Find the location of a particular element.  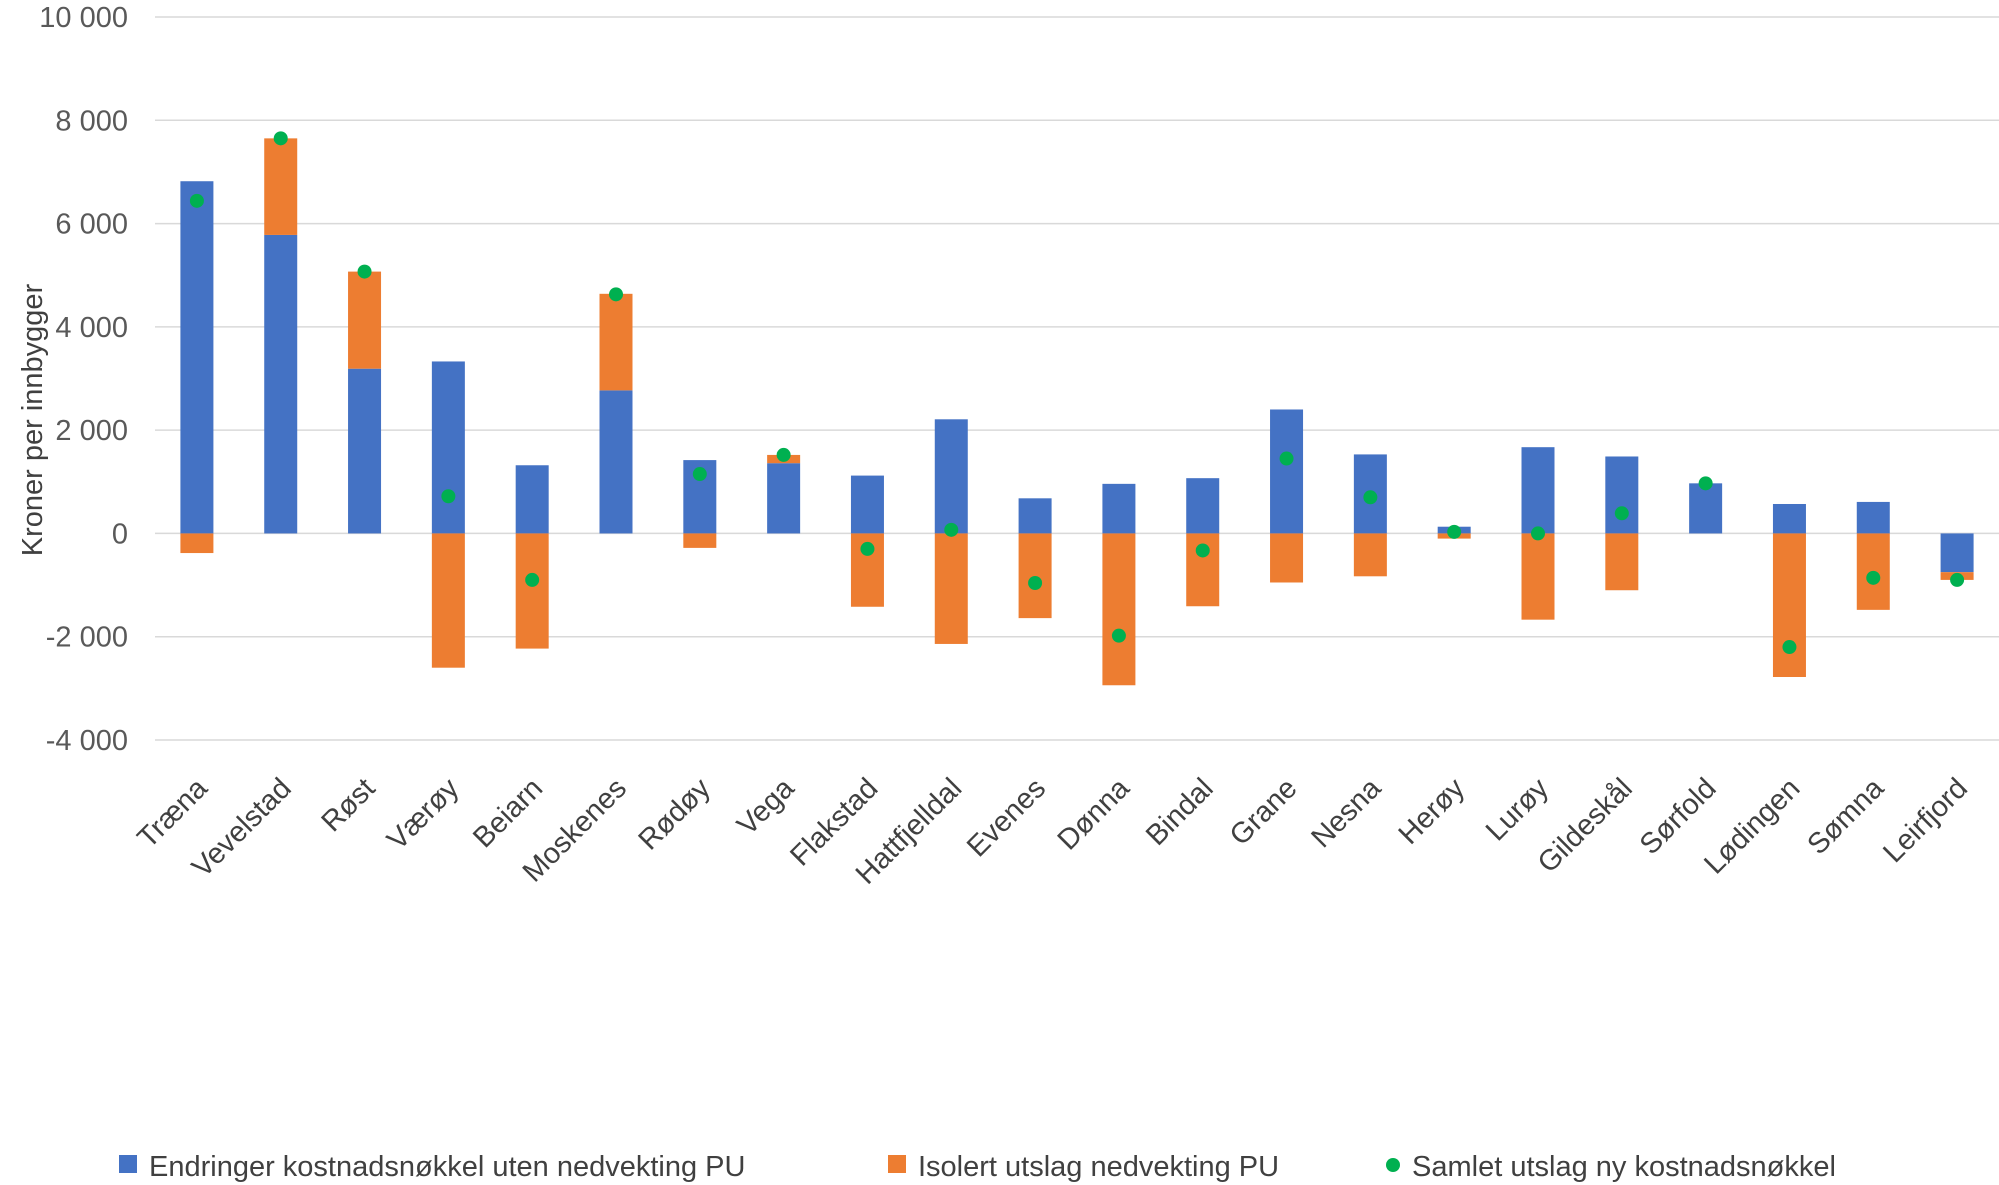

x-category-label: Nesna is located at coordinates (1346, 813).